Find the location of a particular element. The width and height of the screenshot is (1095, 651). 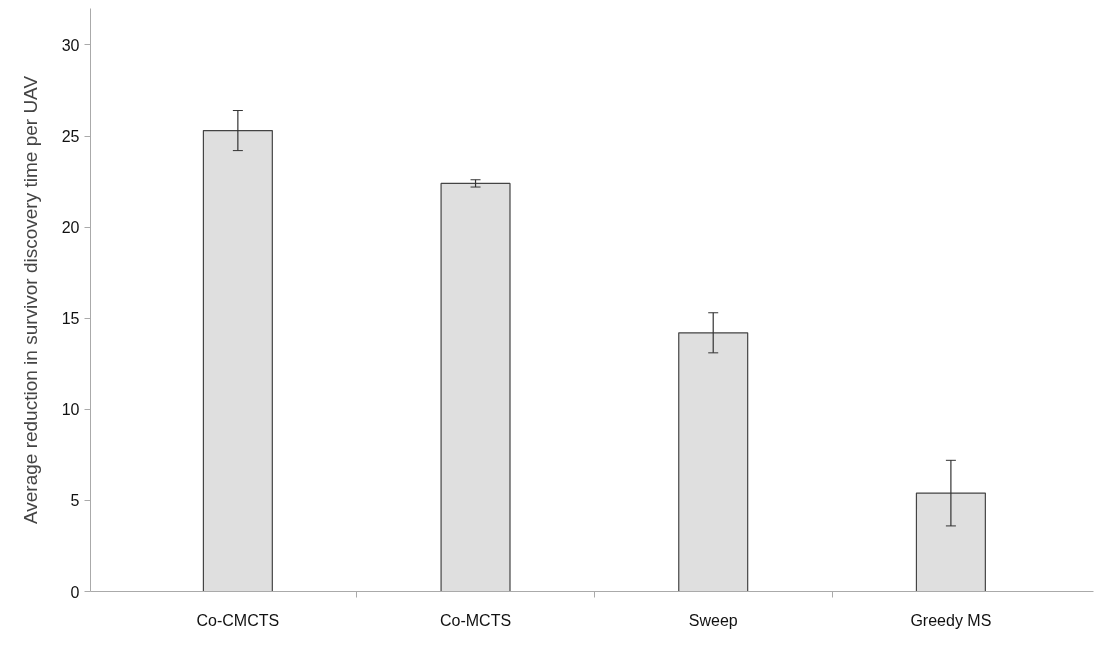

y-tick-label: 25 is located at coordinates (70, 137).